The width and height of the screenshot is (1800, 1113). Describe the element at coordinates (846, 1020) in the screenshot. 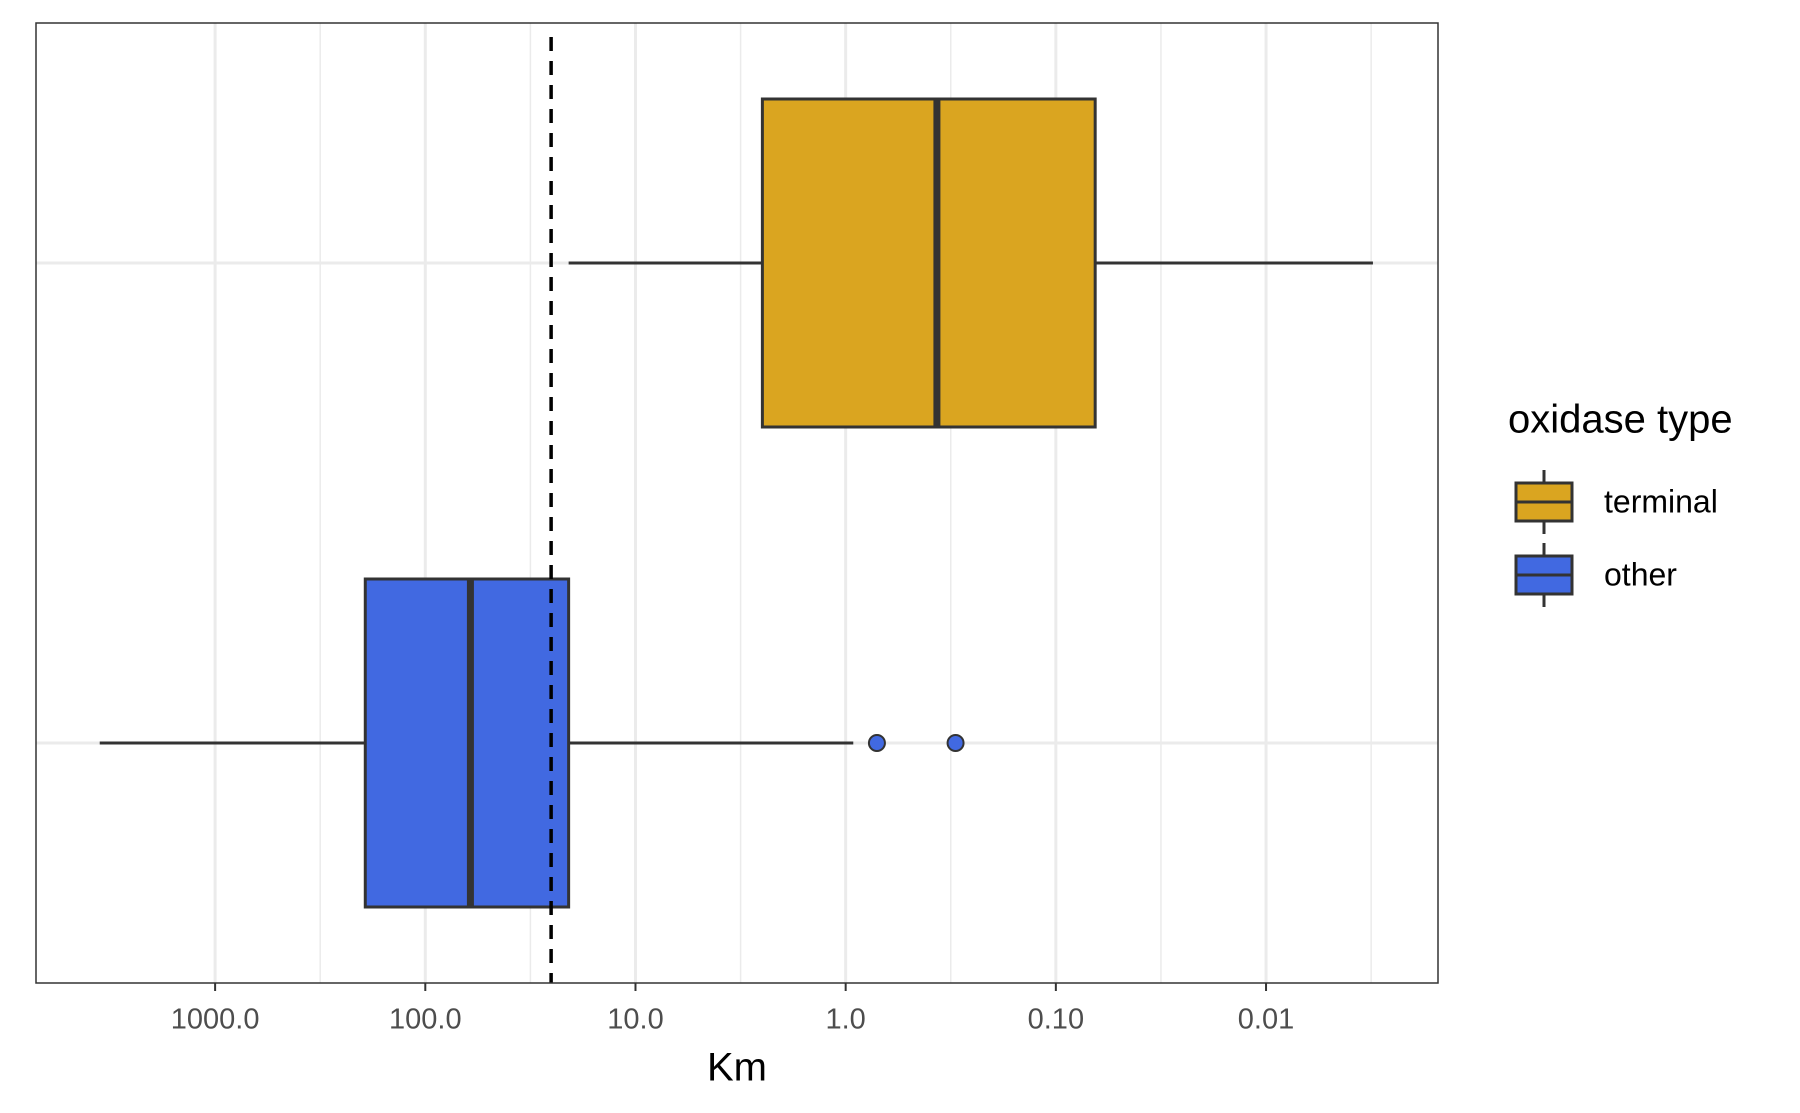

I see `x-tick-label: 1.0` at that location.